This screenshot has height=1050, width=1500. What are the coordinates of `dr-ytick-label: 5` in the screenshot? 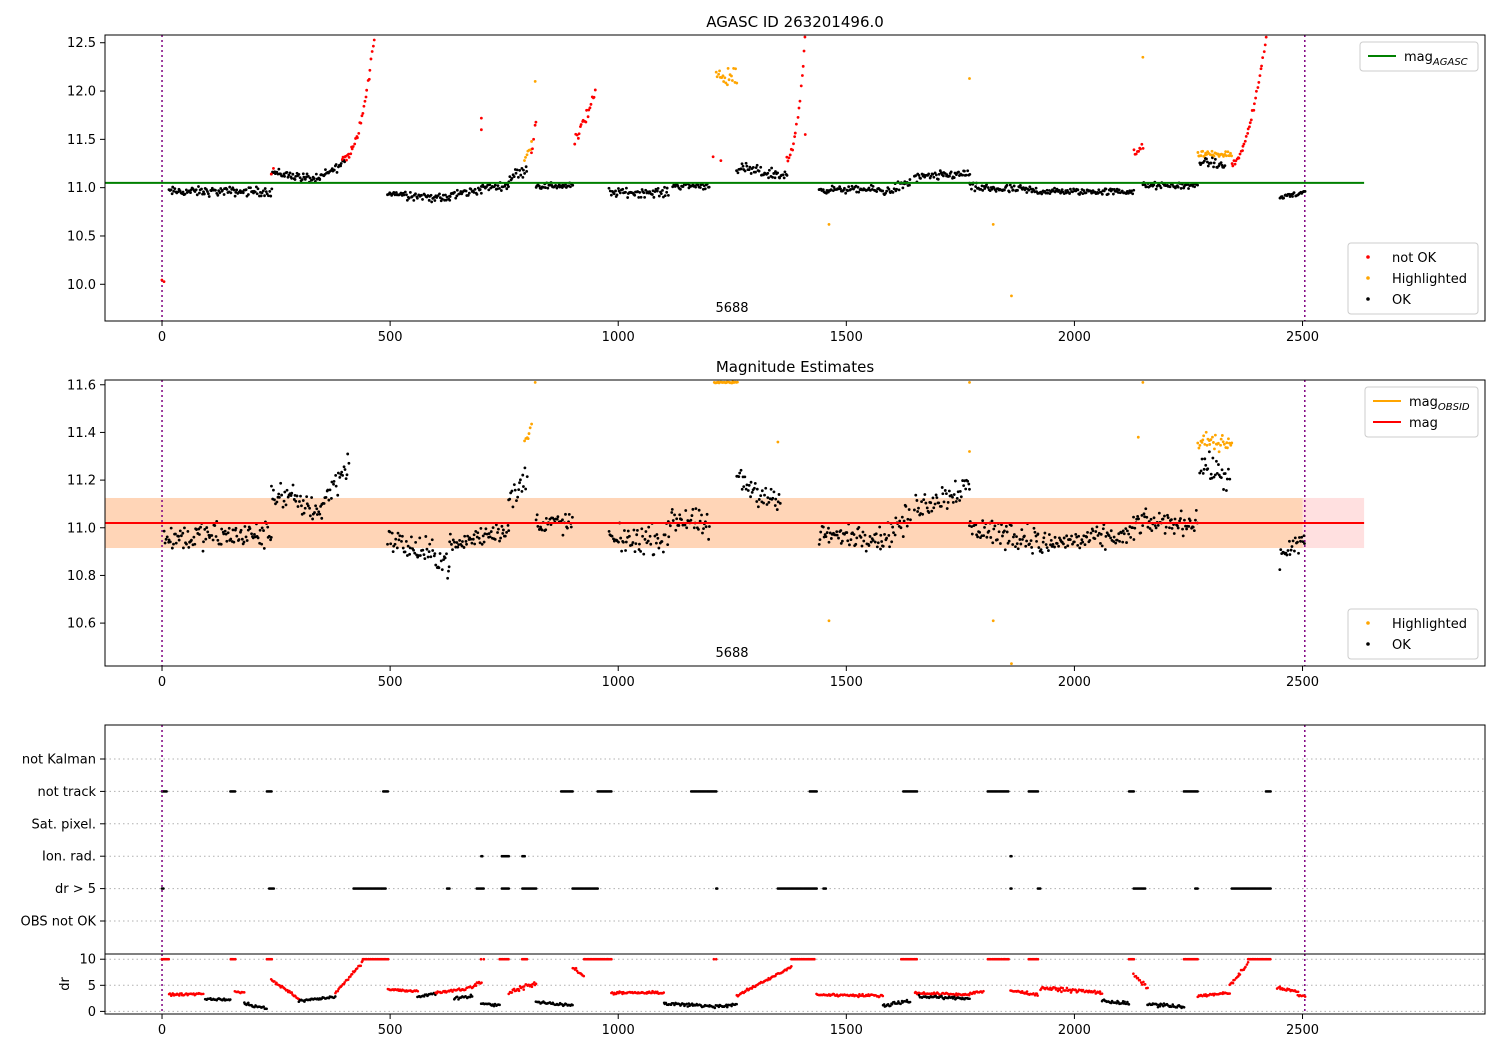 It's located at (92, 986).